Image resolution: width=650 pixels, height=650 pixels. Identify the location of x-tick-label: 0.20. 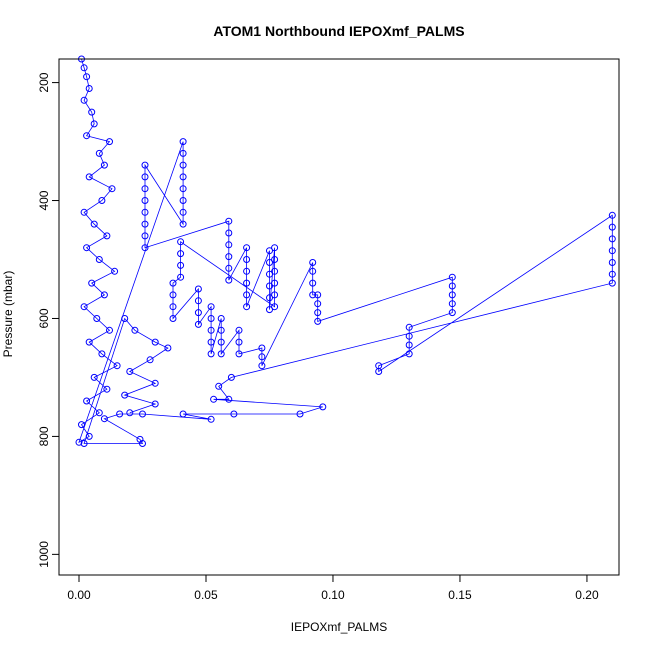
(587, 595).